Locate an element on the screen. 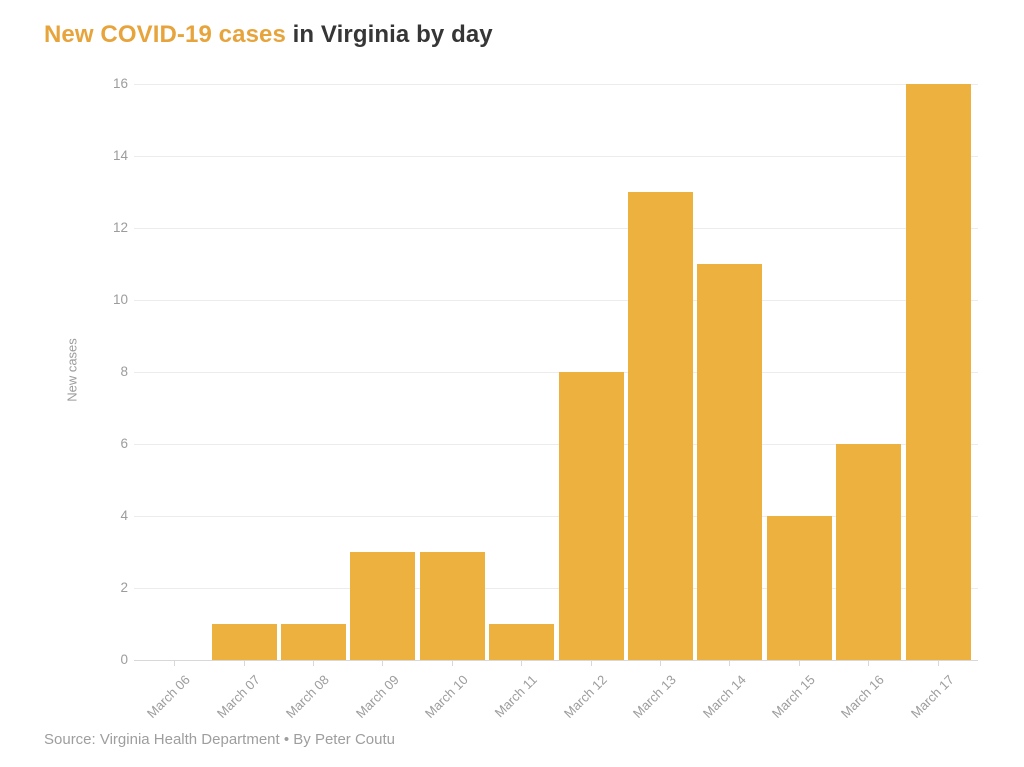  x-tick-label-text: March 17 is located at coordinates (932, 696).